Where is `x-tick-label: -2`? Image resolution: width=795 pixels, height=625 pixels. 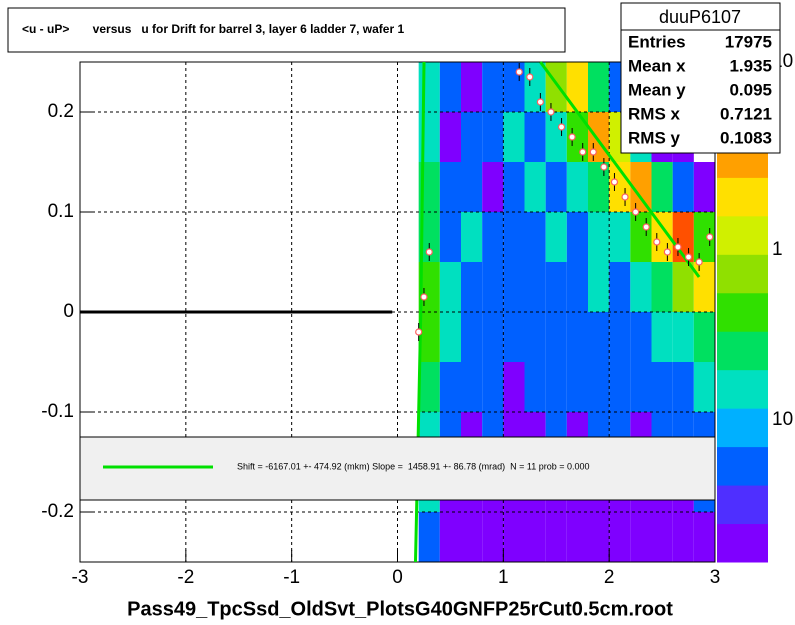 x-tick-label: -2 is located at coordinates (185, 577).